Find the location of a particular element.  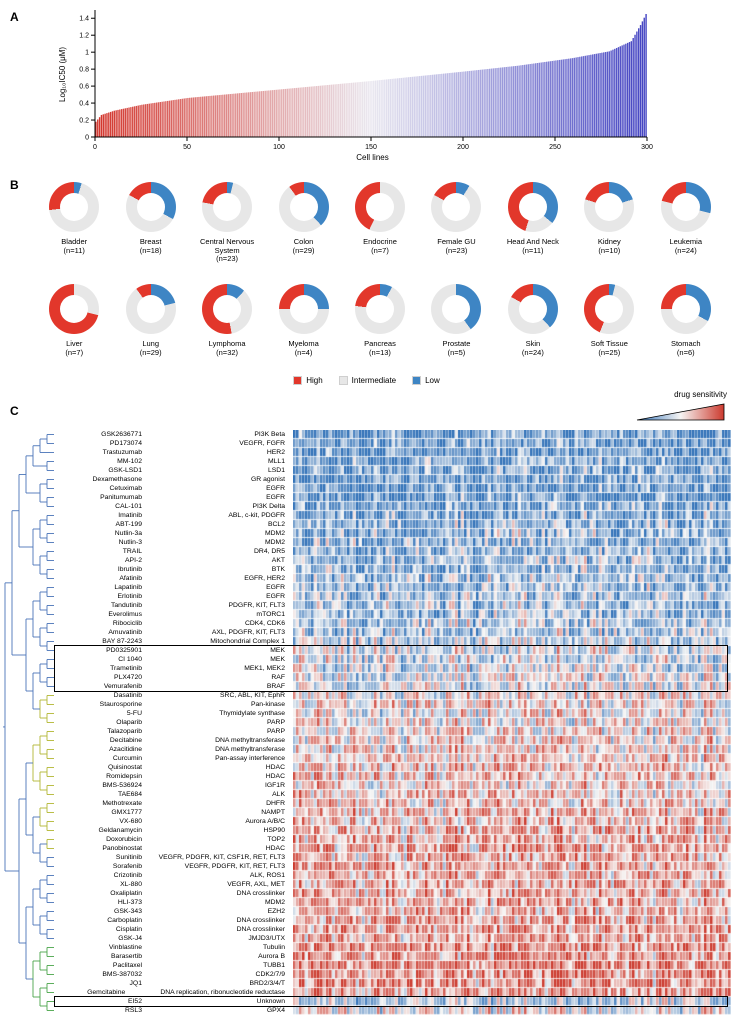

donut-label: Endocrine (n=7) is located at coordinates (380, 254).